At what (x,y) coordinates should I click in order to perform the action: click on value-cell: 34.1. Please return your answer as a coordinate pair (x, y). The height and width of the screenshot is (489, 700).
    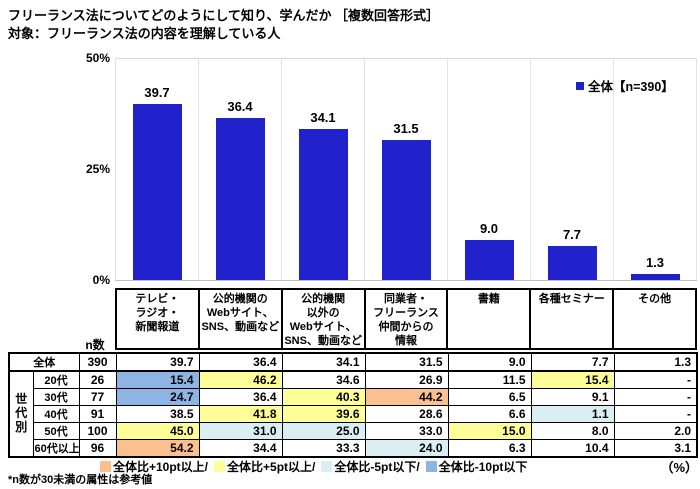
    Looking at the image, I should click on (323, 362).